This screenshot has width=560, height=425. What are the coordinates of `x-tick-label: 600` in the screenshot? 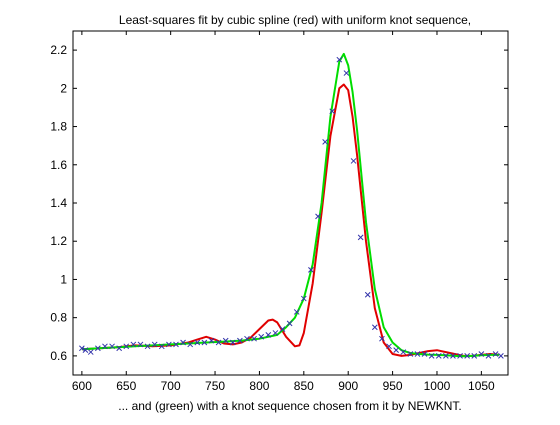 It's located at (82, 386).